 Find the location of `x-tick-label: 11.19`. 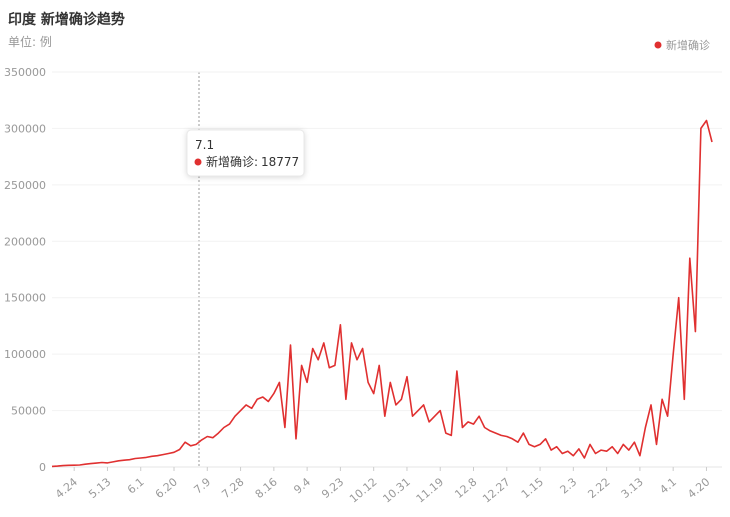

x-tick-label: 11.19 is located at coordinates (430, 490).